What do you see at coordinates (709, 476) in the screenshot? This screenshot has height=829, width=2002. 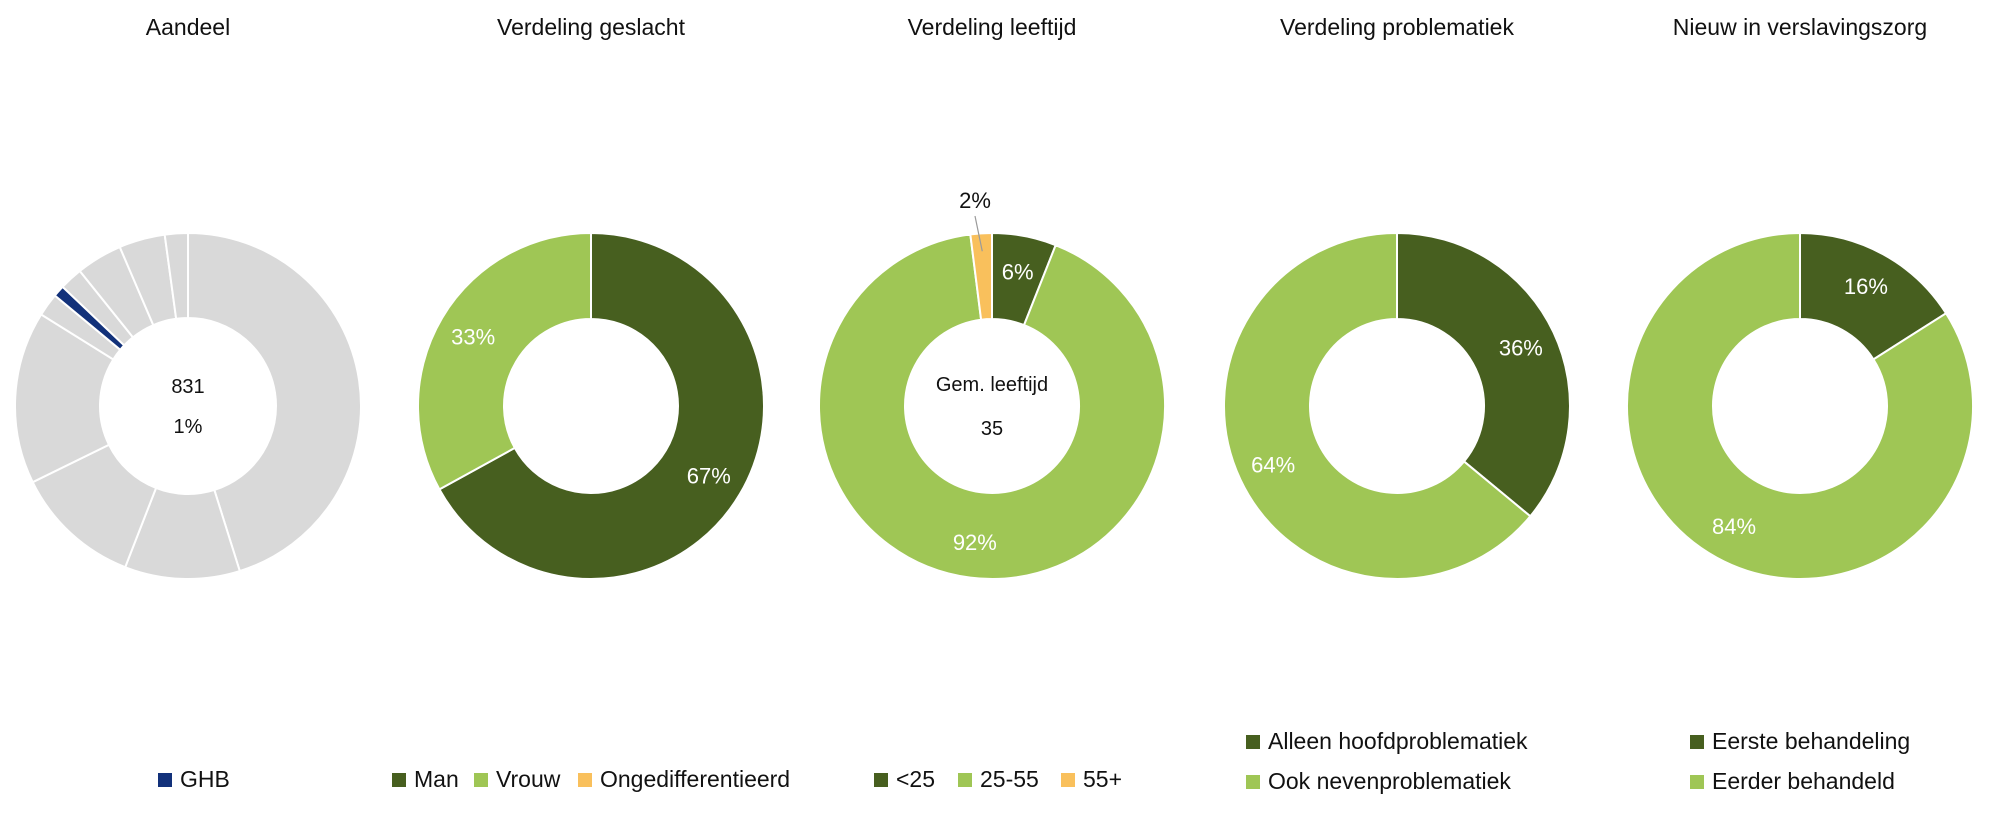 I see `slice-label: 67%` at bounding box center [709, 476].